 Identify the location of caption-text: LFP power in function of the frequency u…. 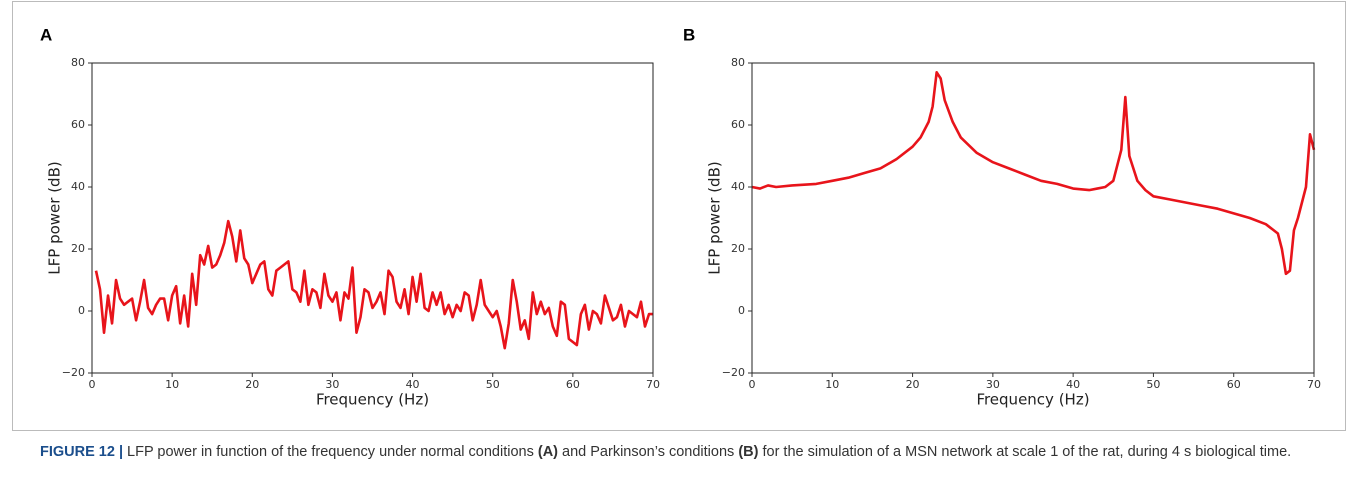
(330, 452).